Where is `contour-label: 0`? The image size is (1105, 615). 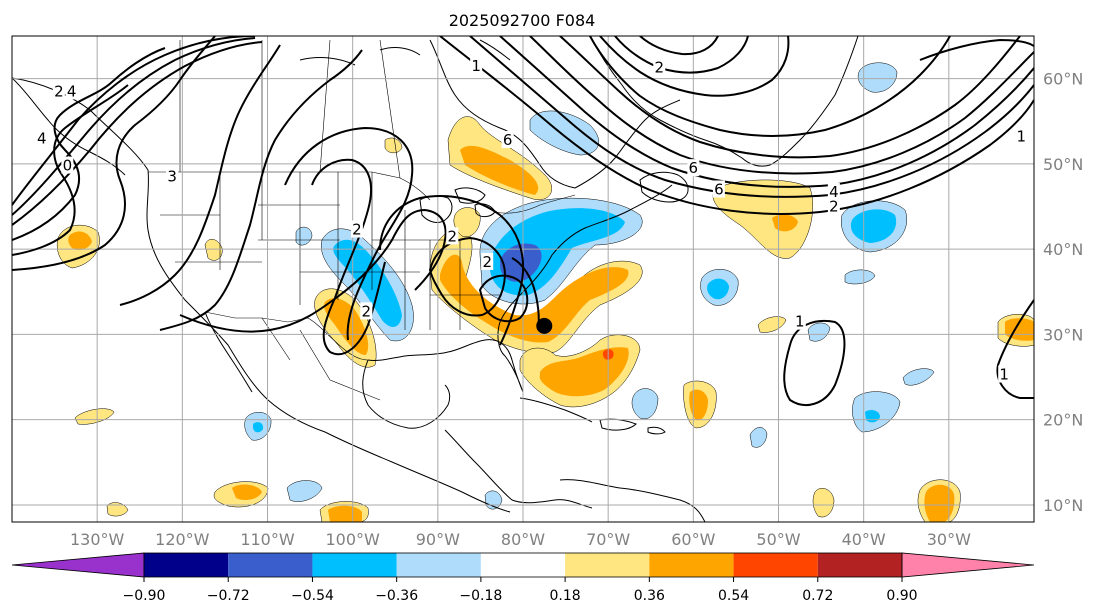 contour-label: 0 is located at coordinates (68, 166).